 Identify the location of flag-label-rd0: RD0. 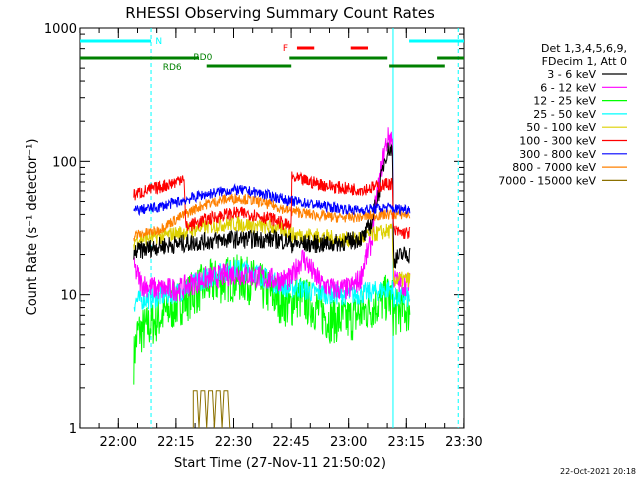
(202, 58).